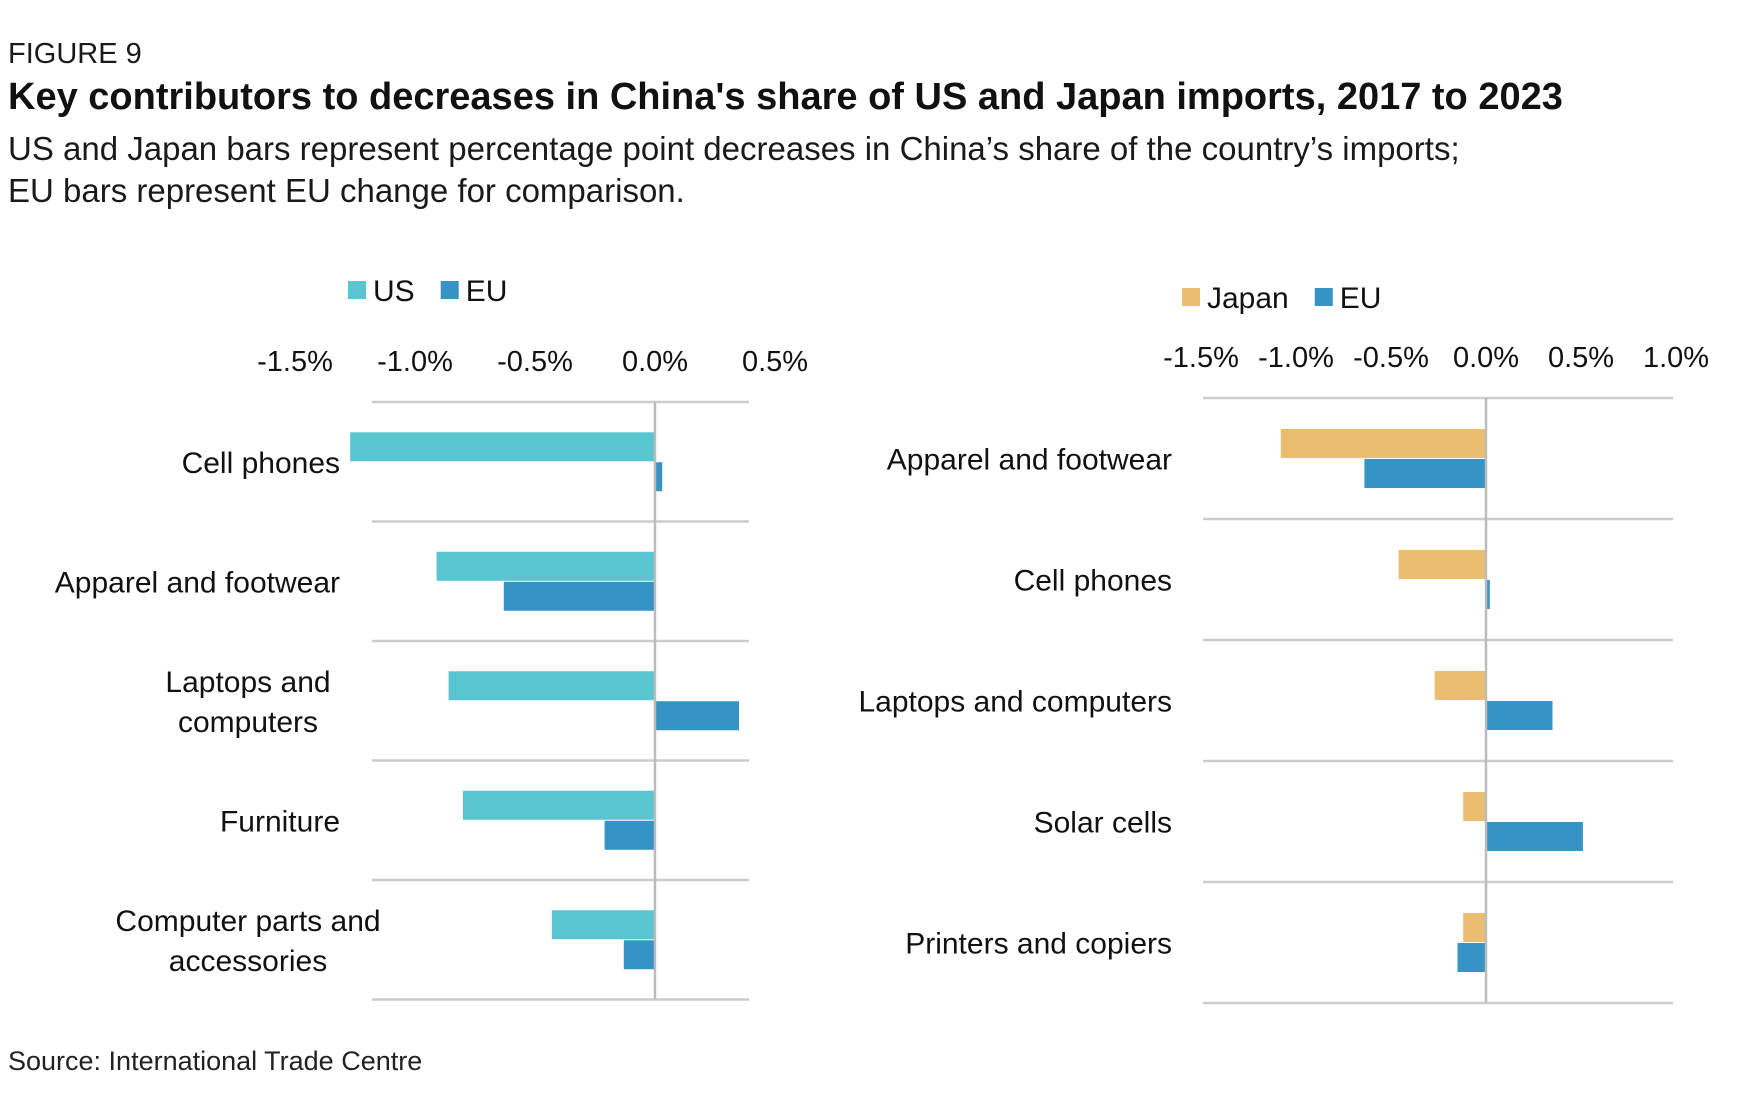 The image size is (1756, 1104). I want to click on figure-label: FIGURE 9, so click(75, 54).